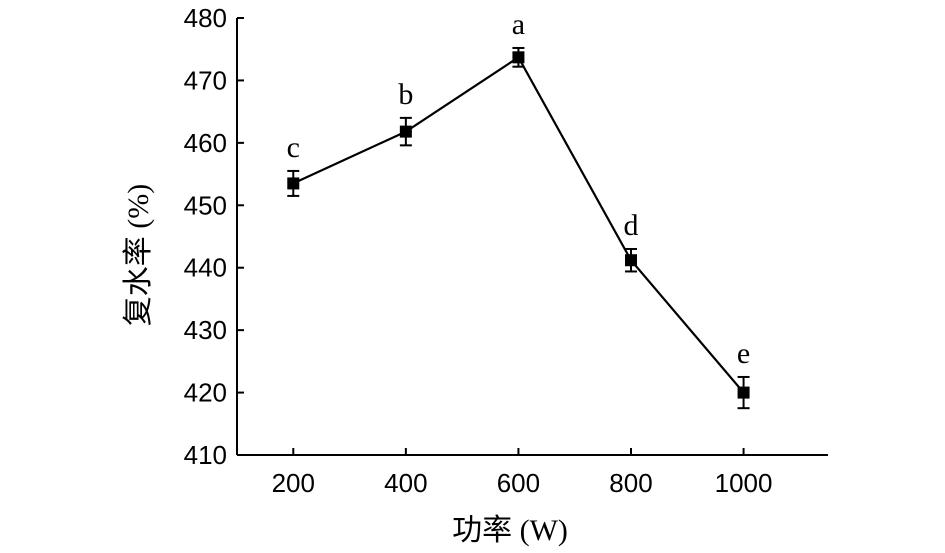  Describe the element at coordinates (630, 483) in the screenshot. I see `x-tick-label: 800` at that location.